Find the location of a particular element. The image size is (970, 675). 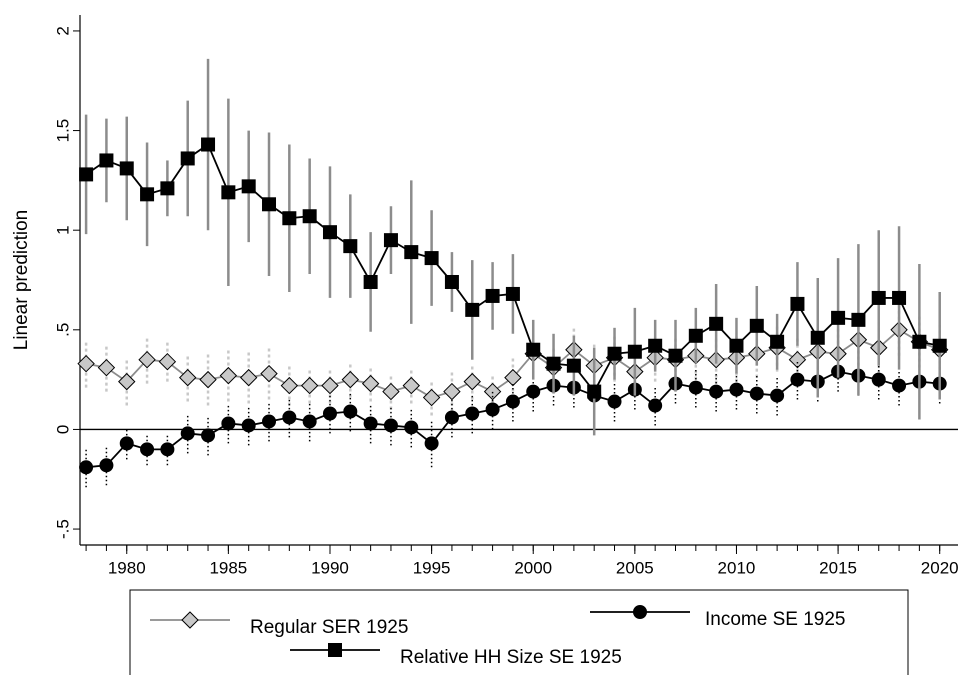

x-tick-label: 1980 is located at coordinates (127, 567).